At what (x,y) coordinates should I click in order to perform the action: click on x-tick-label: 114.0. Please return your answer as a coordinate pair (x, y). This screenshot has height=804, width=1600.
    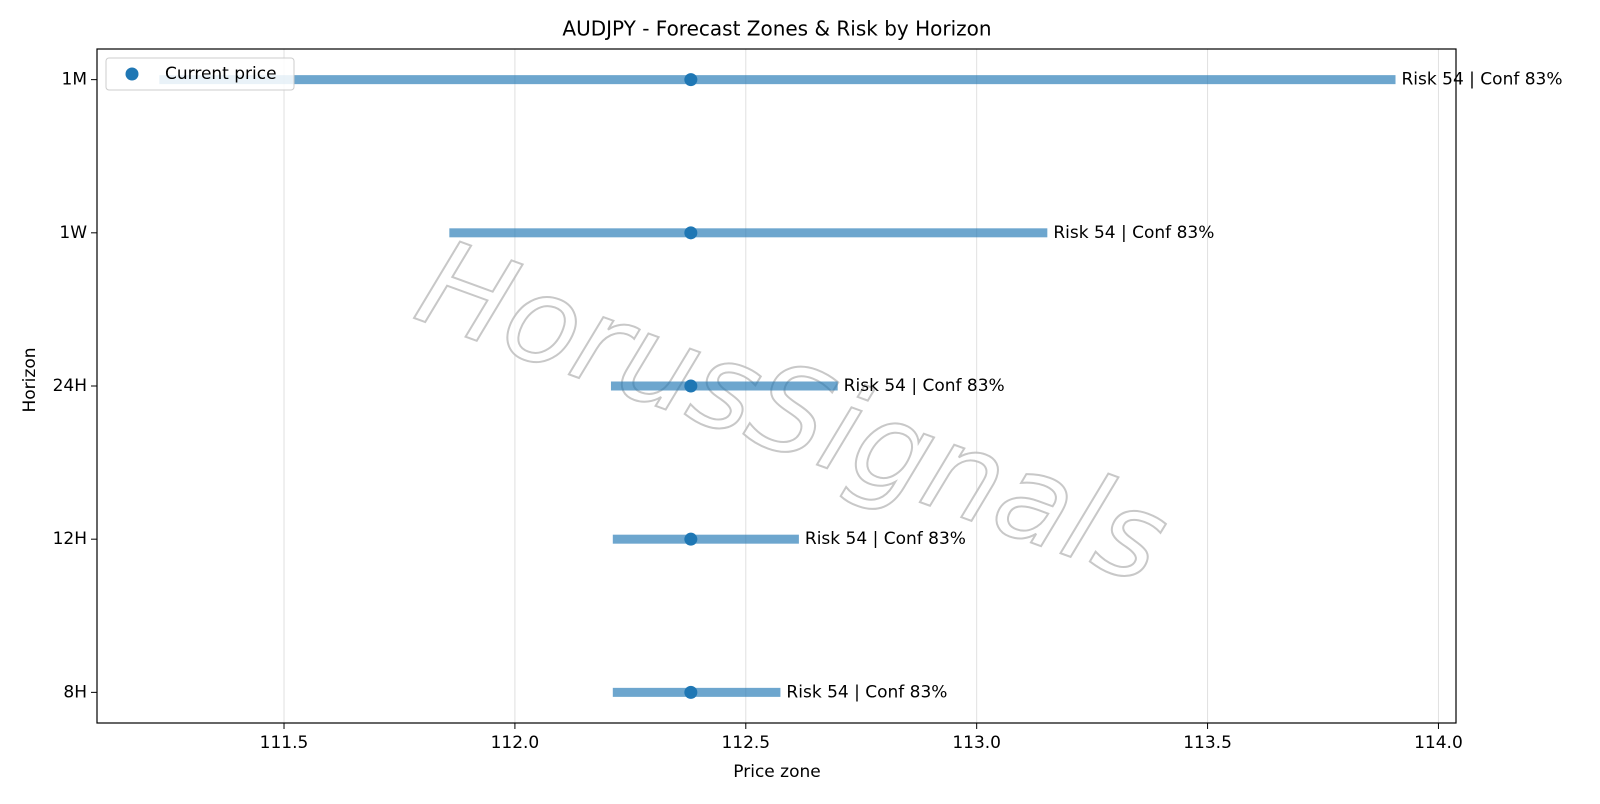
    Looking at the image, I should click on (1438, 743).